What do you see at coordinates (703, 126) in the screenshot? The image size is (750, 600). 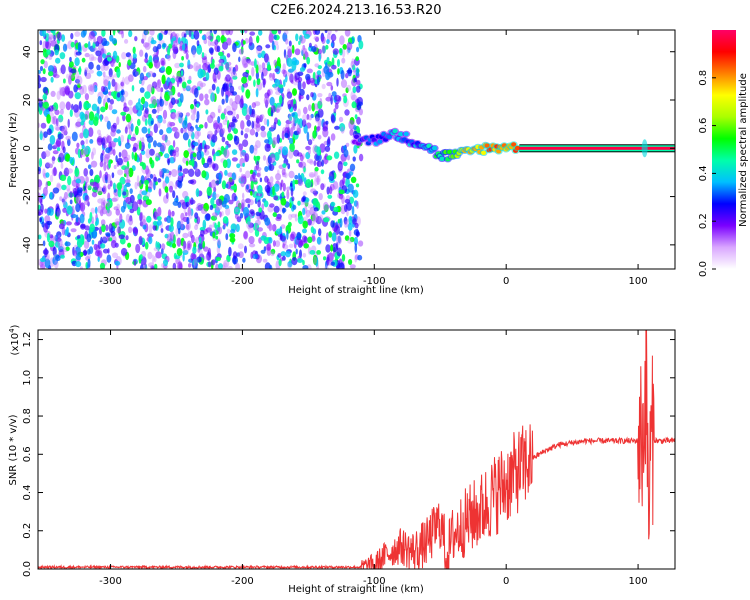 I see `colorbar-tick-label: 0.6` at bounding box center [703, 126].